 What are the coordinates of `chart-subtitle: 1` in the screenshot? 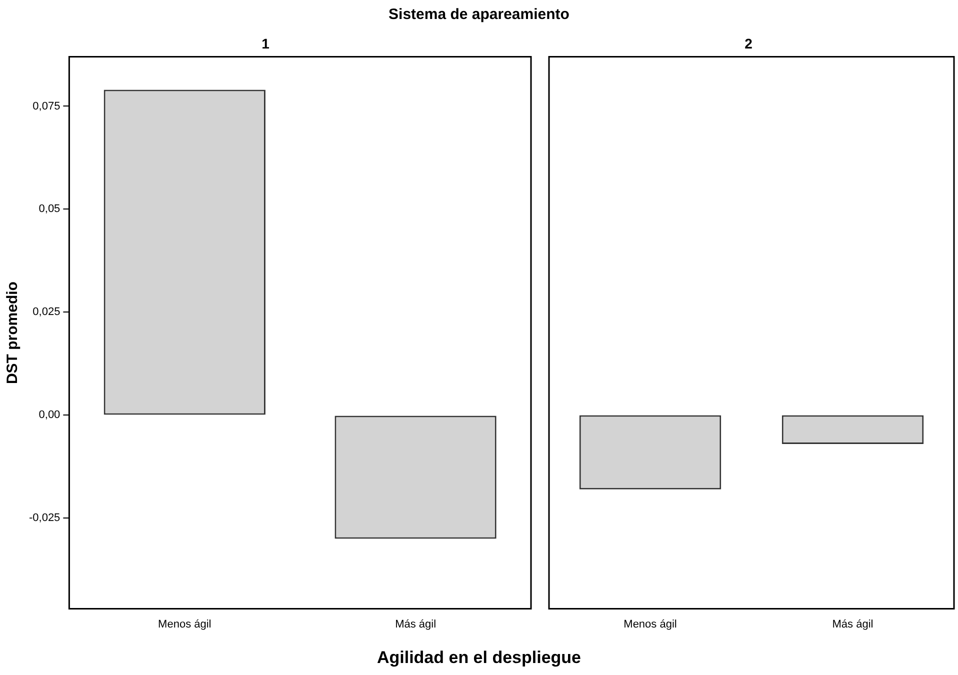 It's located at (266, 43).